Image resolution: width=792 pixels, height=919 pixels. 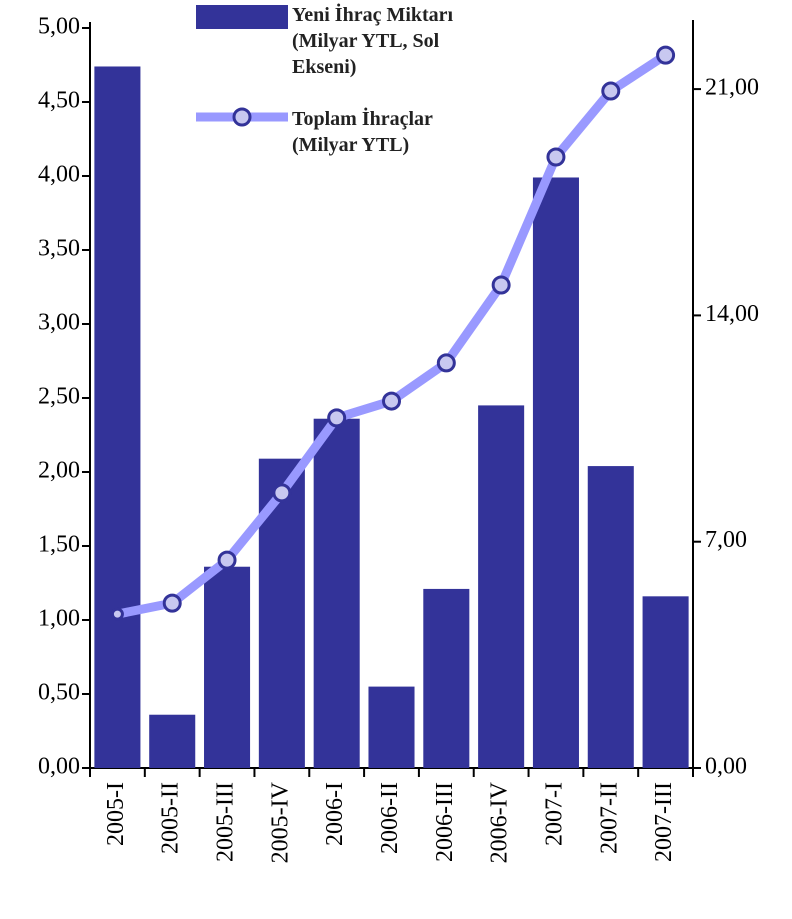 I want to click on x-tick-label: 2005-IV, so click(x=280, y=822).